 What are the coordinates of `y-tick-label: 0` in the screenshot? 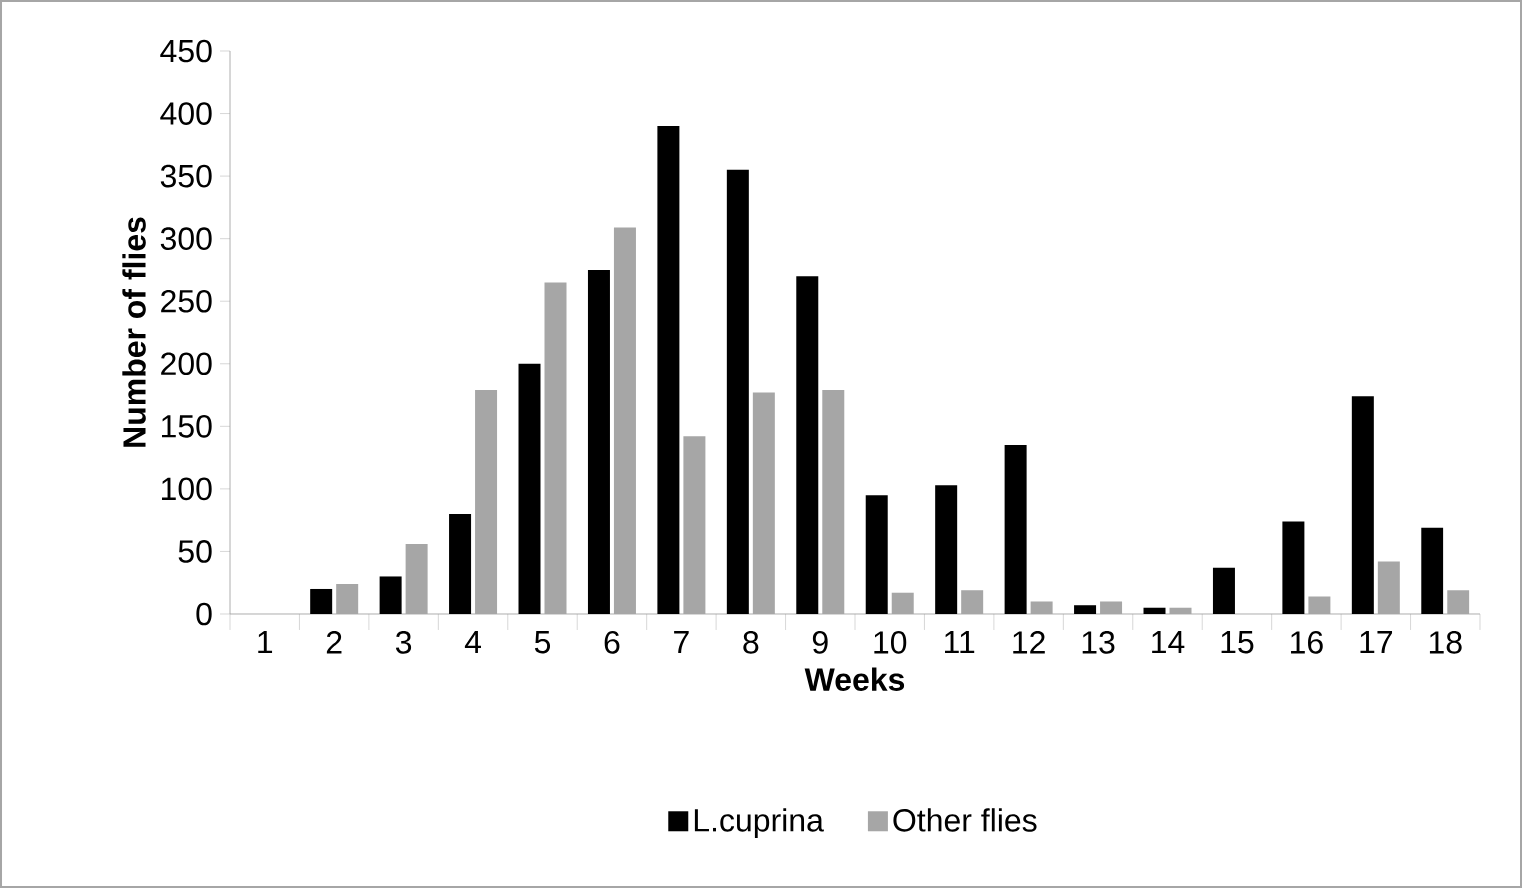 It's located at (204, 614).